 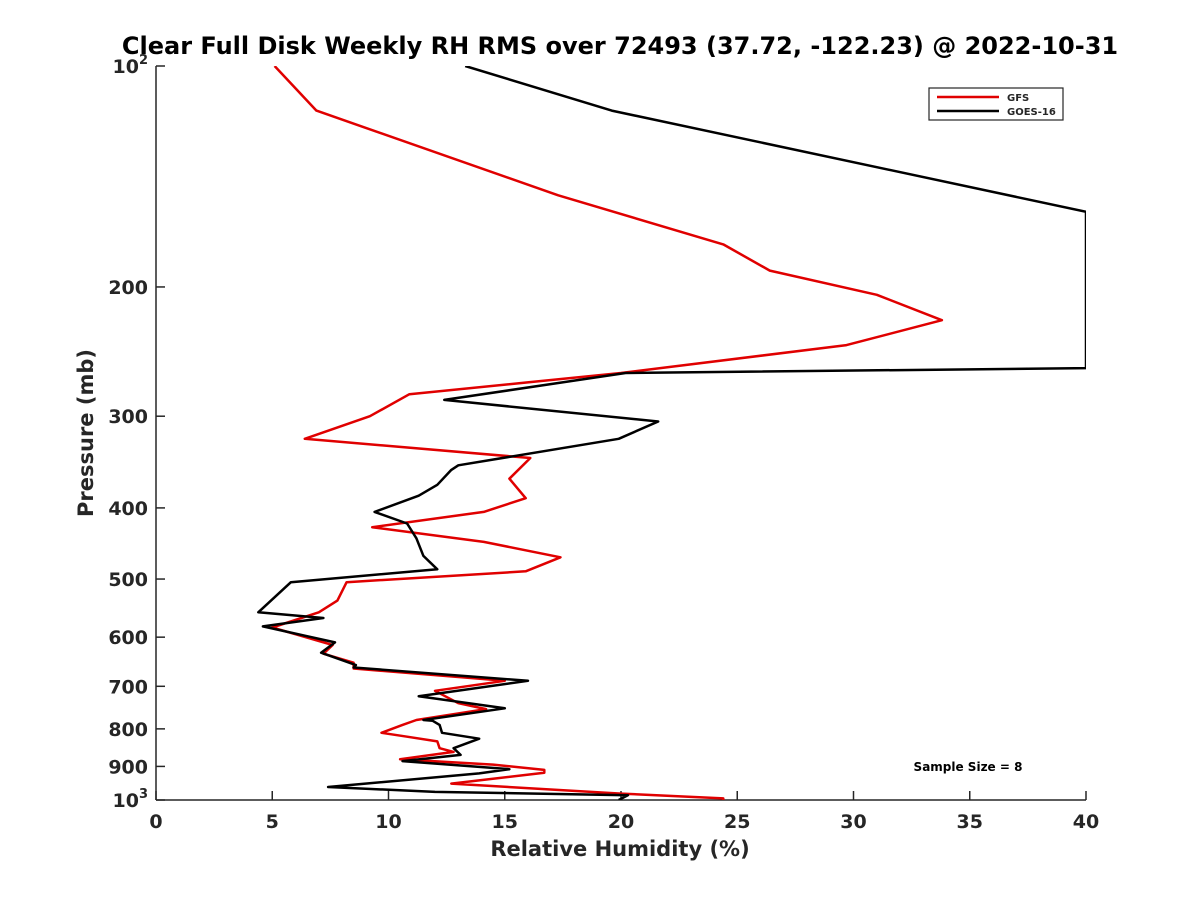 I want to click on y-tick-label: 400, so click(x=128, y=509).